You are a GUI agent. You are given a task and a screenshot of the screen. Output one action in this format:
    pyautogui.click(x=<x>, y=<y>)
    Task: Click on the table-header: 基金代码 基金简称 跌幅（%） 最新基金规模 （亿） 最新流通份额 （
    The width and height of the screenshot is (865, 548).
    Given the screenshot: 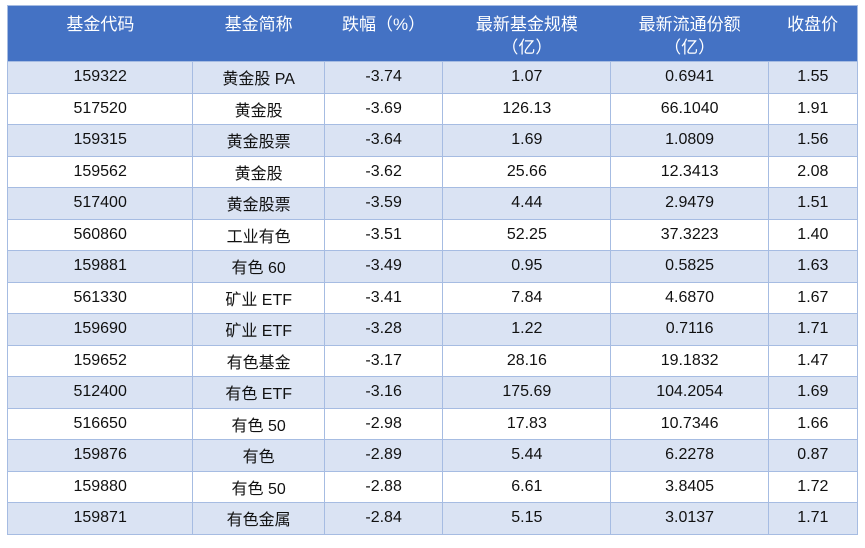 What is the action you would take?
    pyautogui.click(x=432, y=33)
    